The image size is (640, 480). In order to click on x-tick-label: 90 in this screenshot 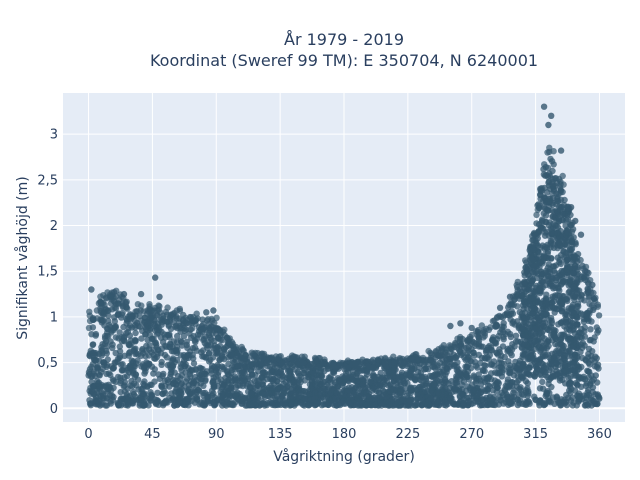, I will do `click(216, 434)`.